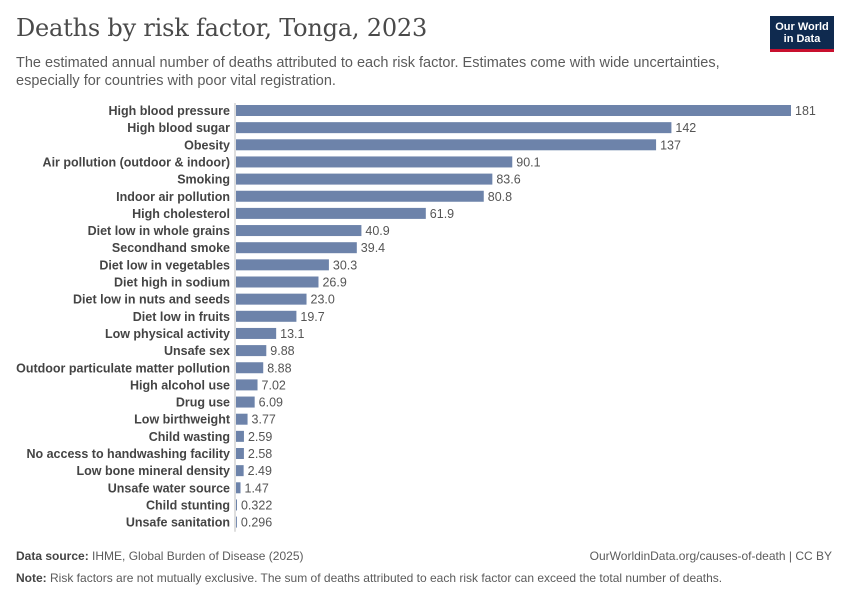  Describe the element at coordinates (197, 351) in the screenshot. I see `category-label: Unsafe sex` at that location.